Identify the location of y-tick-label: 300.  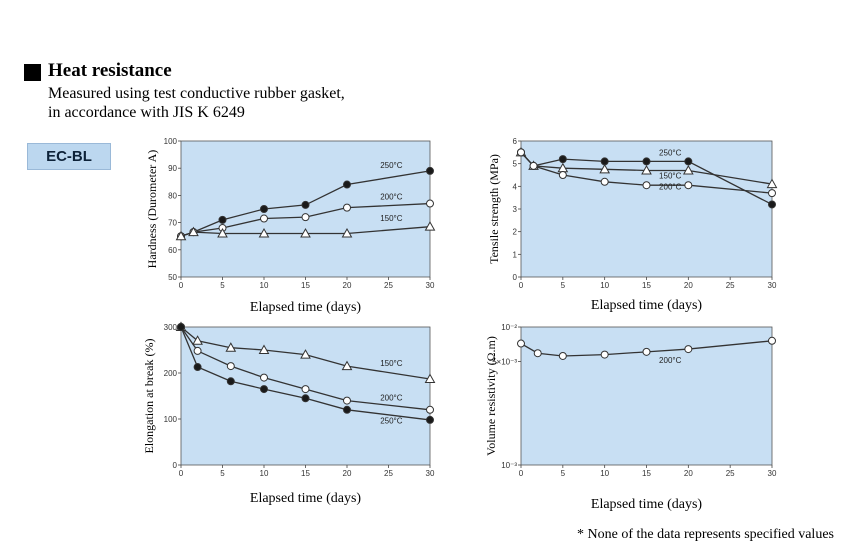
(171, 327).